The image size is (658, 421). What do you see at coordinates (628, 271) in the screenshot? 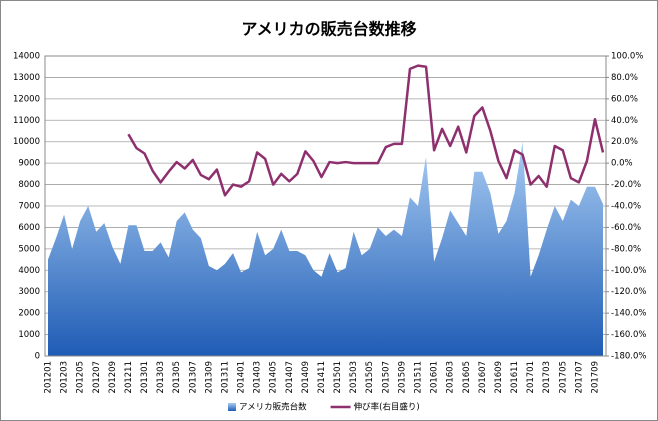
I see `y2-tick-label: -100.0%` at bounding box center [628, 271].